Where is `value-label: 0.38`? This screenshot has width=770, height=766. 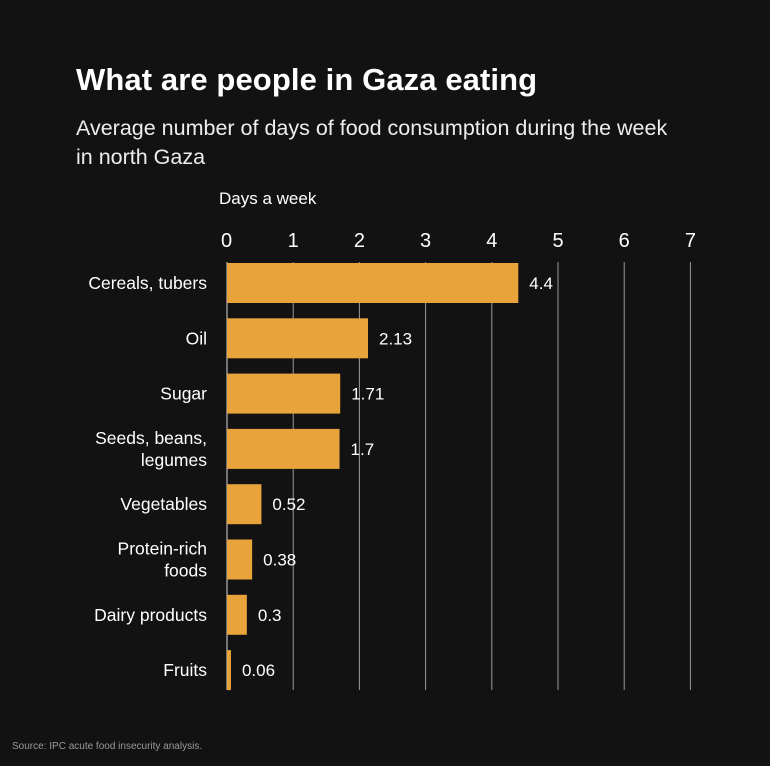 value-label: 0.38 is located at coordinates (279, 560).